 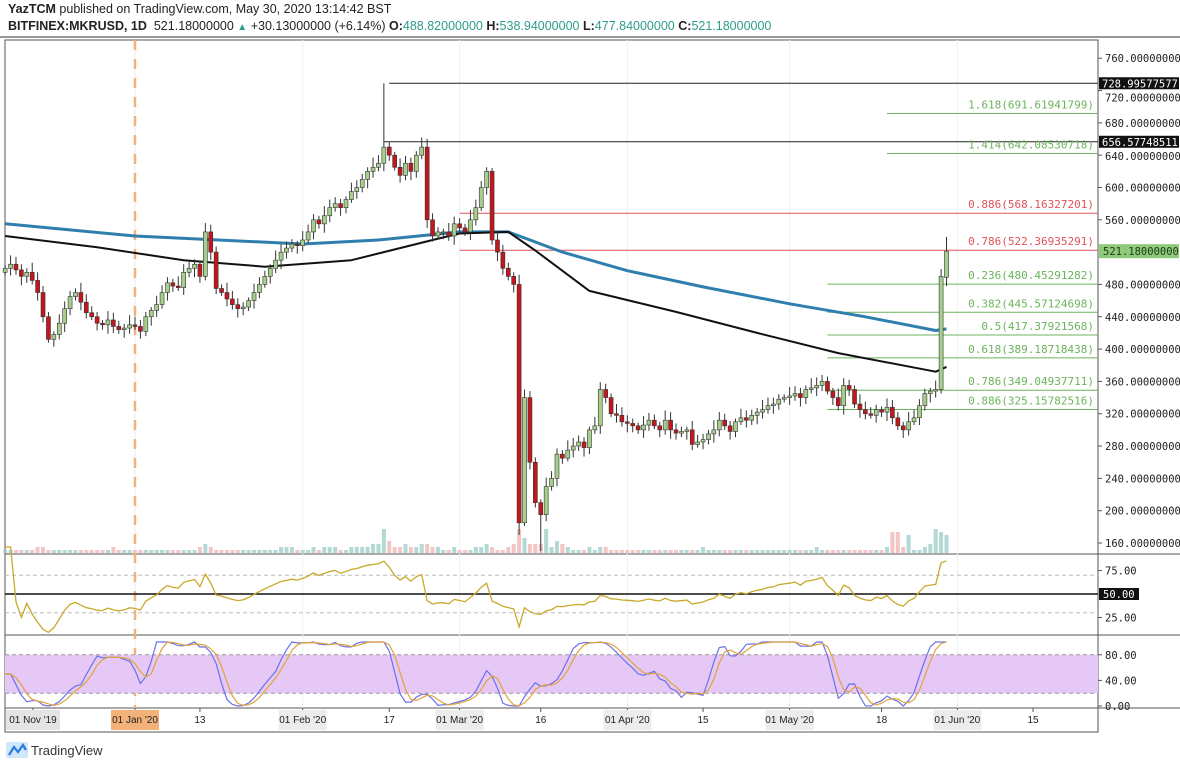 I want to click on moving-average-line, so click(x=476, y=301).